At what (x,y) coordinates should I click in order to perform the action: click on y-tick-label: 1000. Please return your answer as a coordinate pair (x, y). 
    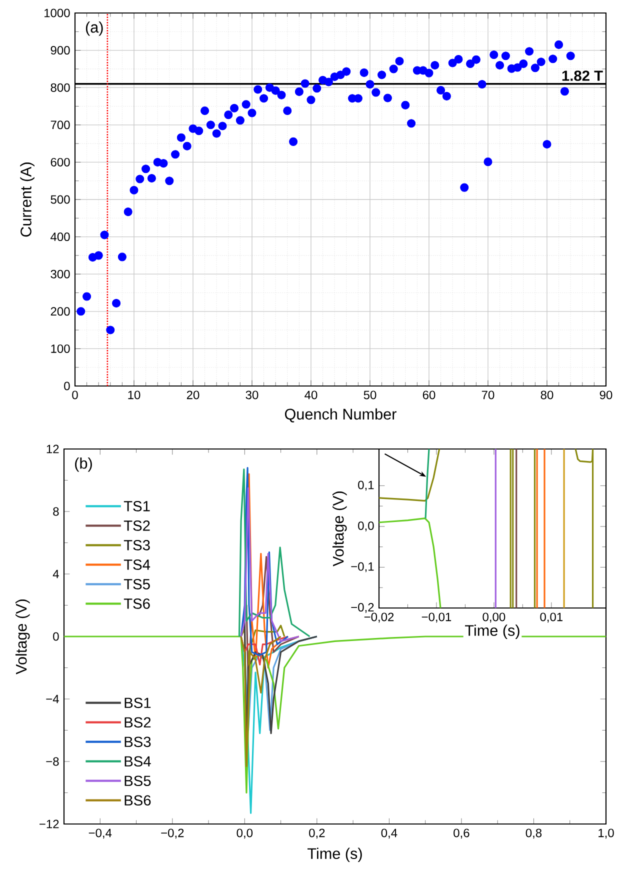
    Looking at the image, I should click on (57, 13).